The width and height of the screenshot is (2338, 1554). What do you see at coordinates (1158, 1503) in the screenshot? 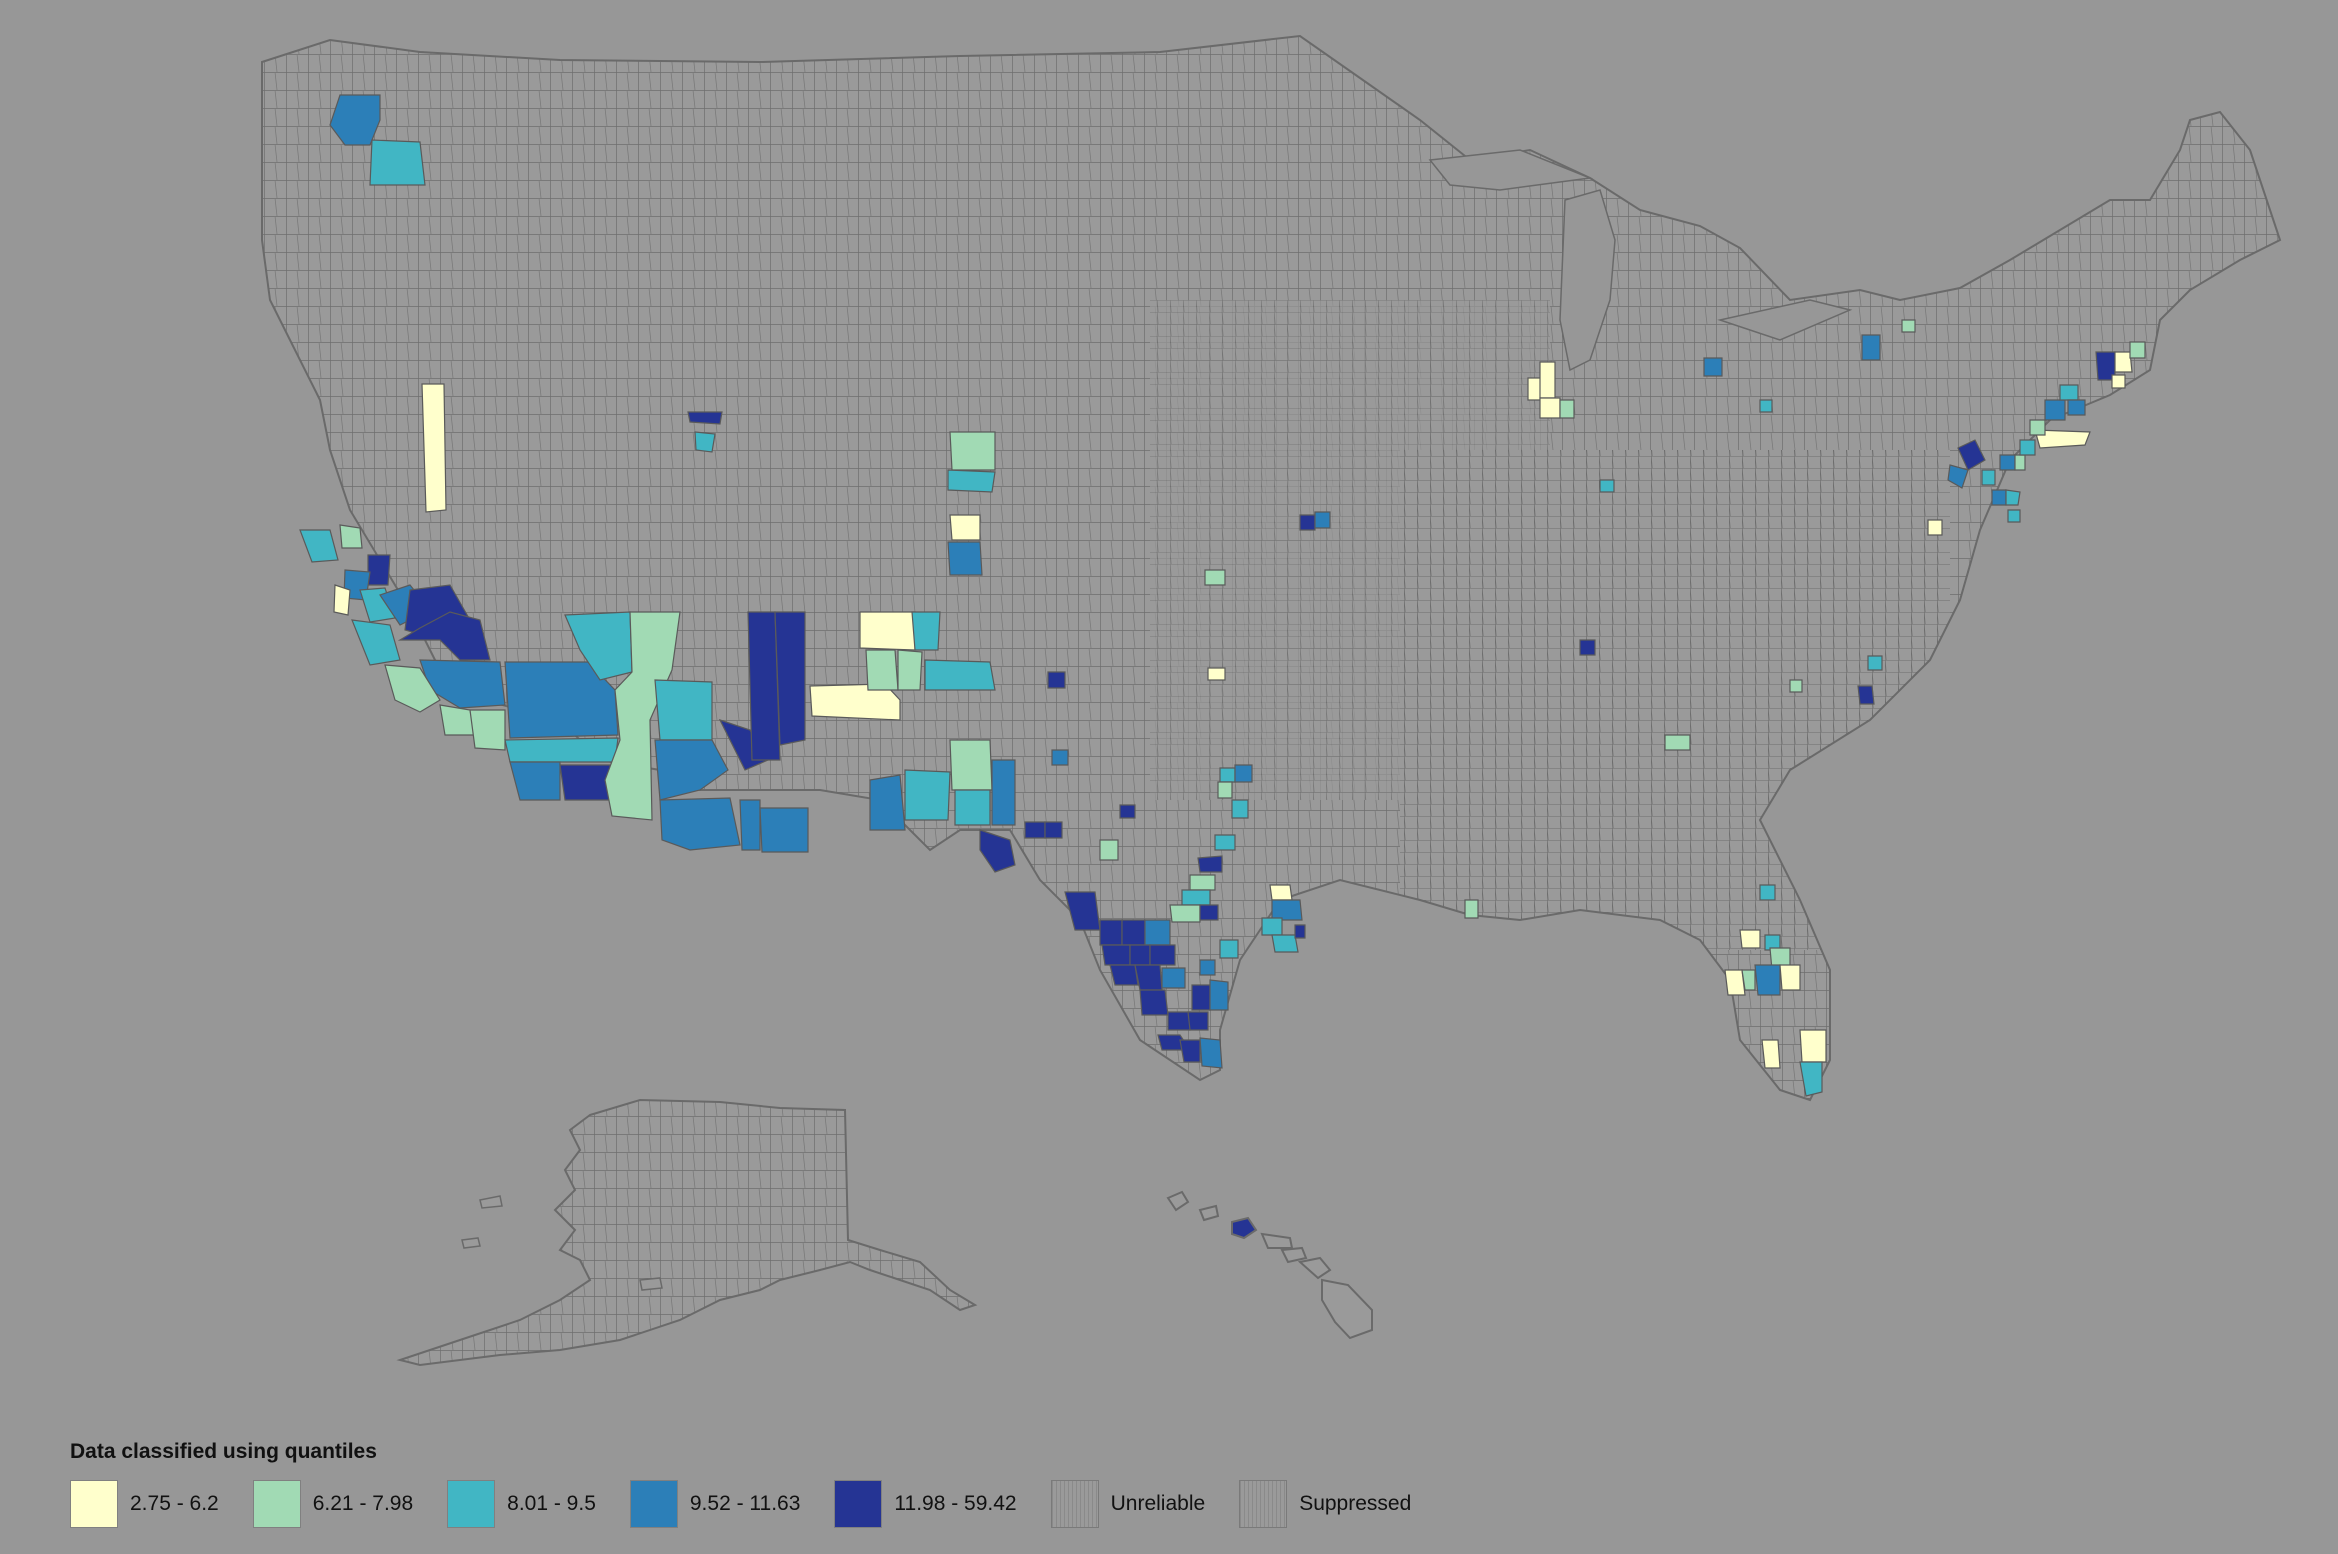
I see `legend-label: Unreliable` at bounding box center [1158, 1503].